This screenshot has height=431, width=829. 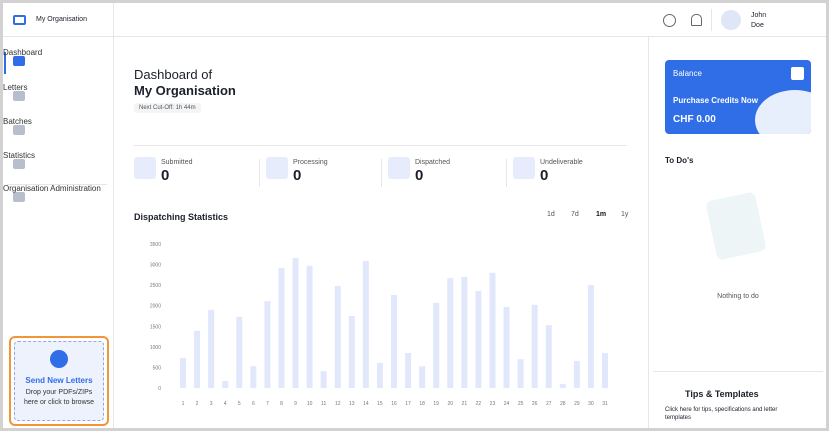 I want to click on last-name: Doe, so click(x=757, y=25).